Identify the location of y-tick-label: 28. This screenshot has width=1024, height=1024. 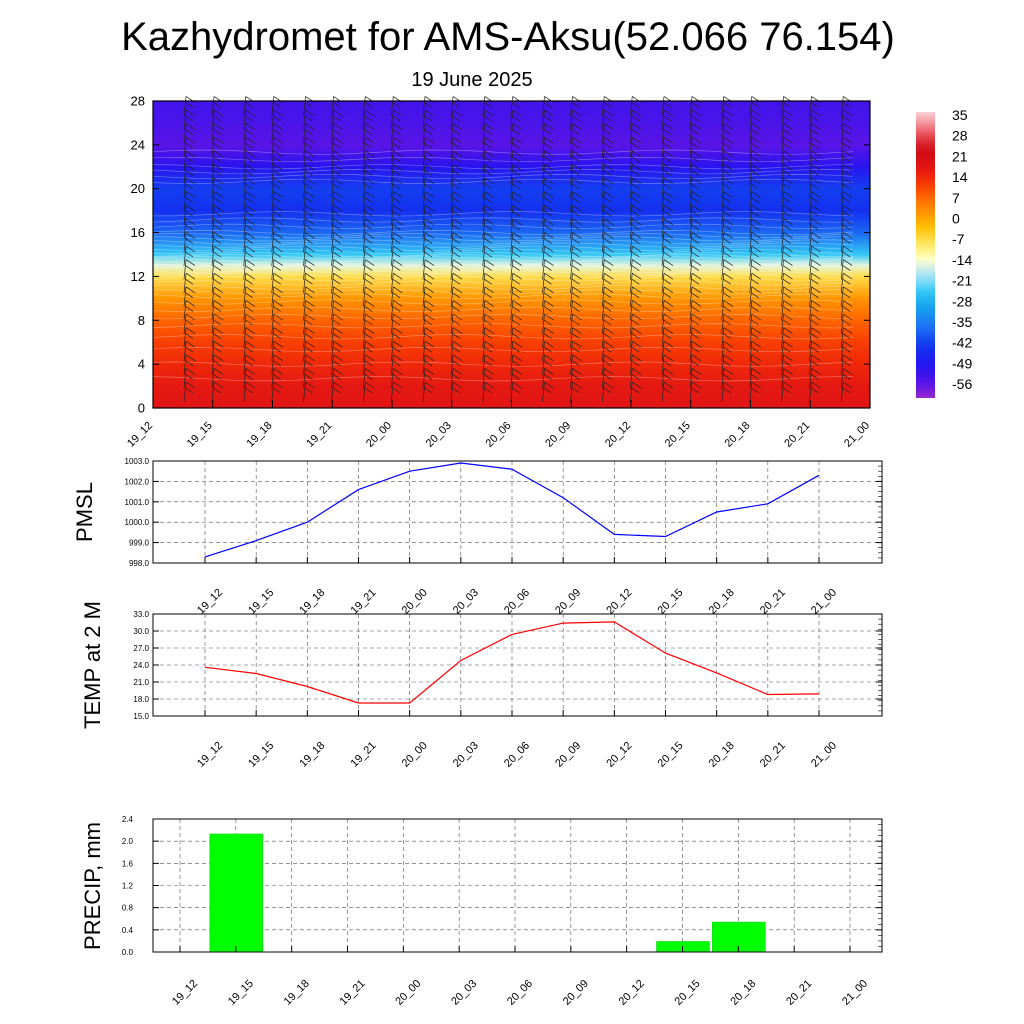
(138, 101).